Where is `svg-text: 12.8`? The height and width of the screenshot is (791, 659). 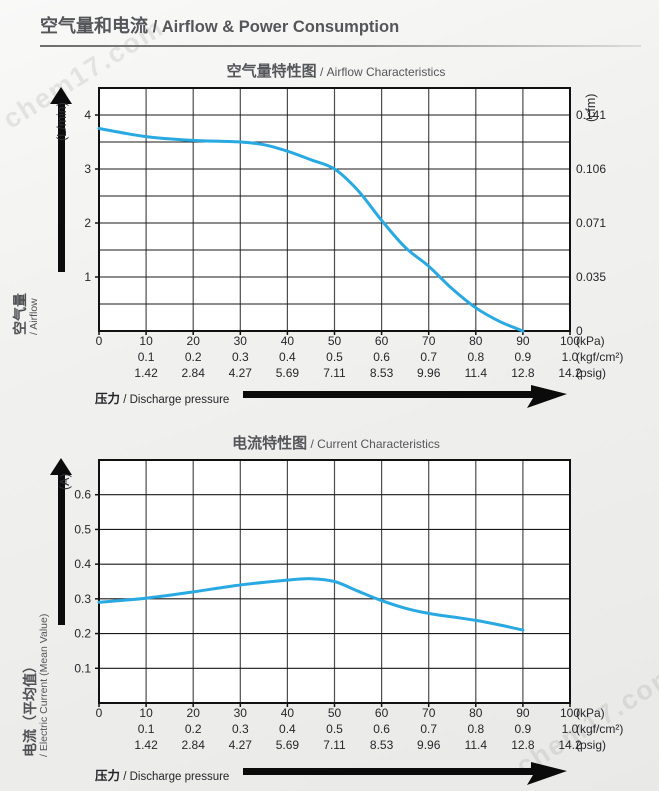
svg-text: 12.8 is located at coordinates (523, 373).